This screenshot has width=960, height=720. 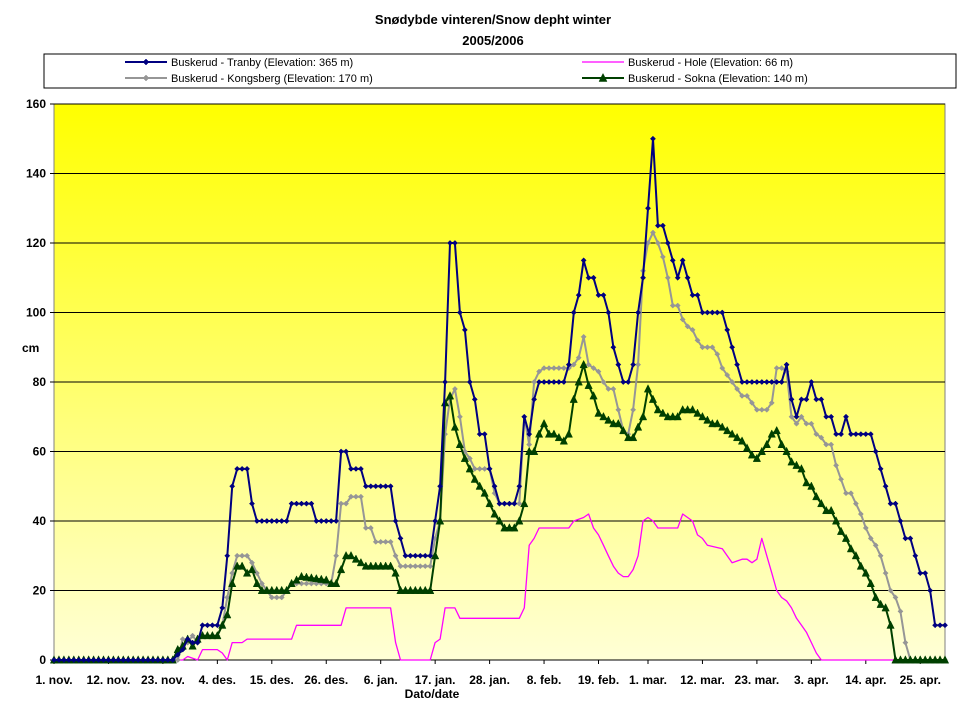 What do you see at coordinates (489, 680) in the screenshot?
I see `x-tick-label: 28. jan.` at bounding box center [489, 680].